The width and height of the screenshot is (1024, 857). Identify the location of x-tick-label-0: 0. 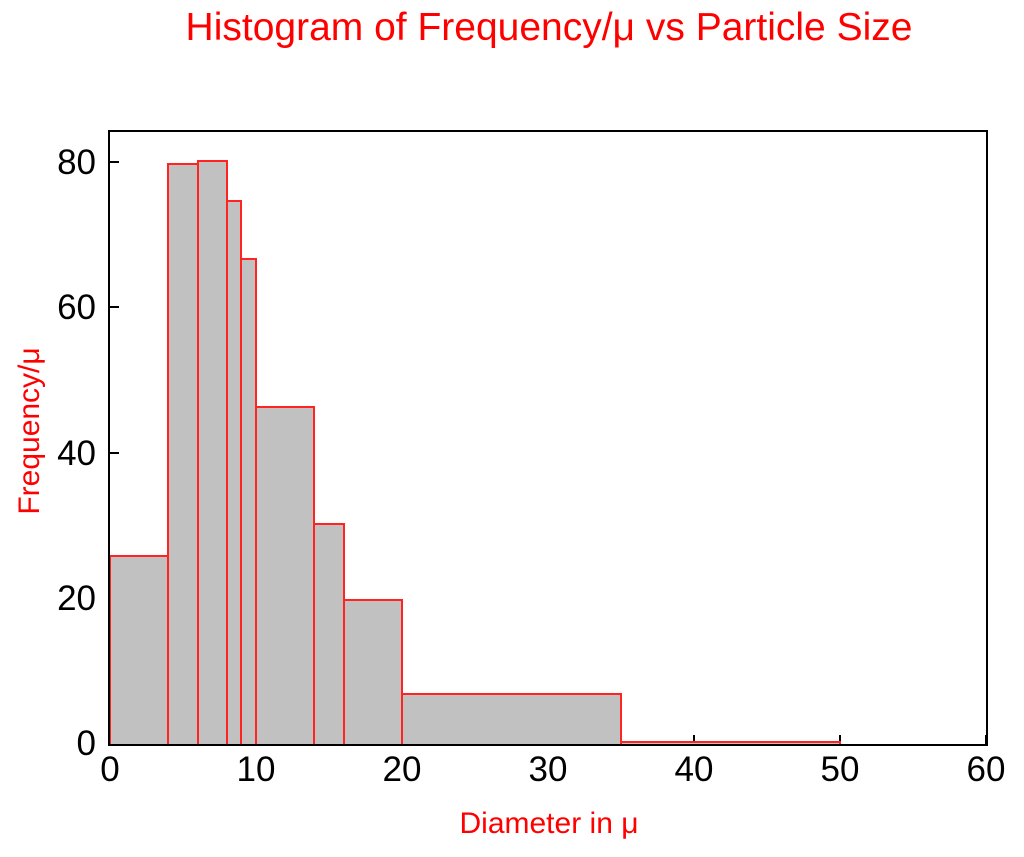
(110, 769).